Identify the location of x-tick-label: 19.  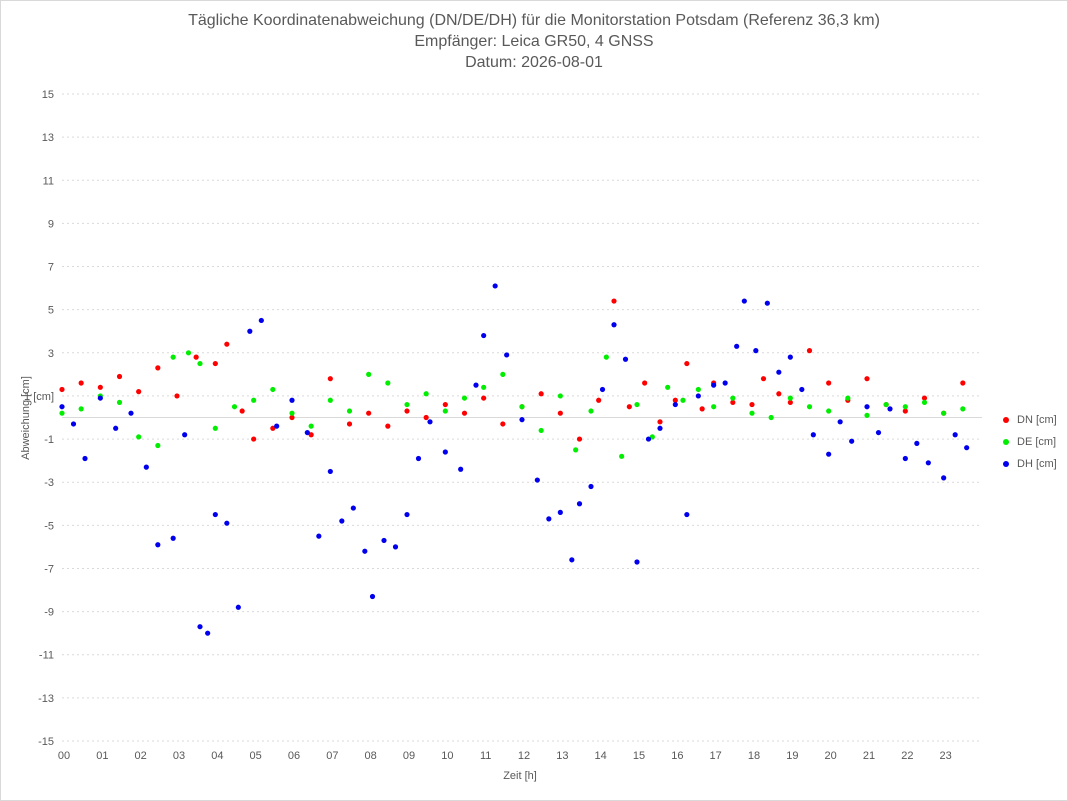
(792, 756).